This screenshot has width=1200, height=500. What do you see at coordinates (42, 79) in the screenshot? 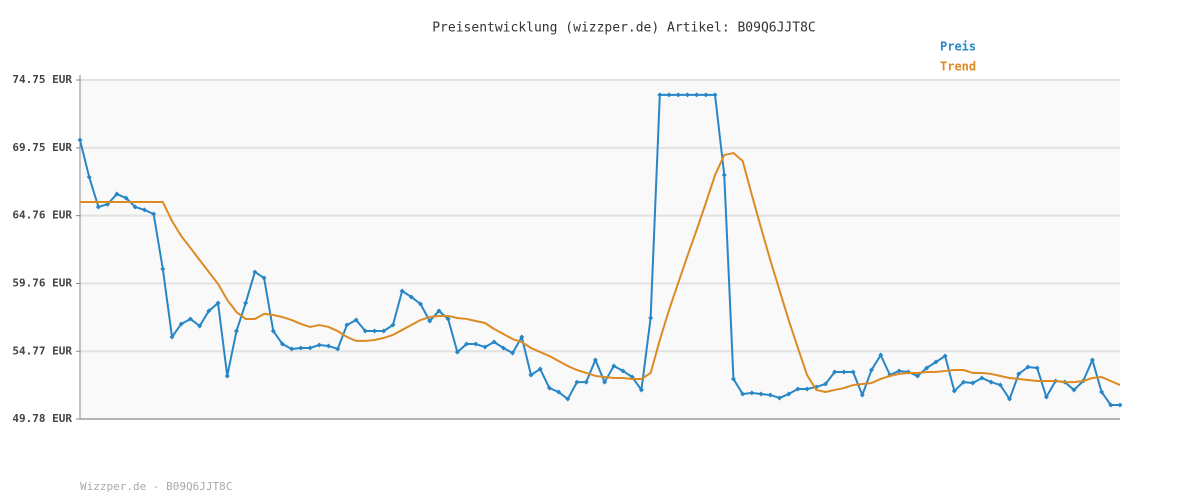
I see `y-tick-label: 74.75 EUR` at bounding box center [42, 79].